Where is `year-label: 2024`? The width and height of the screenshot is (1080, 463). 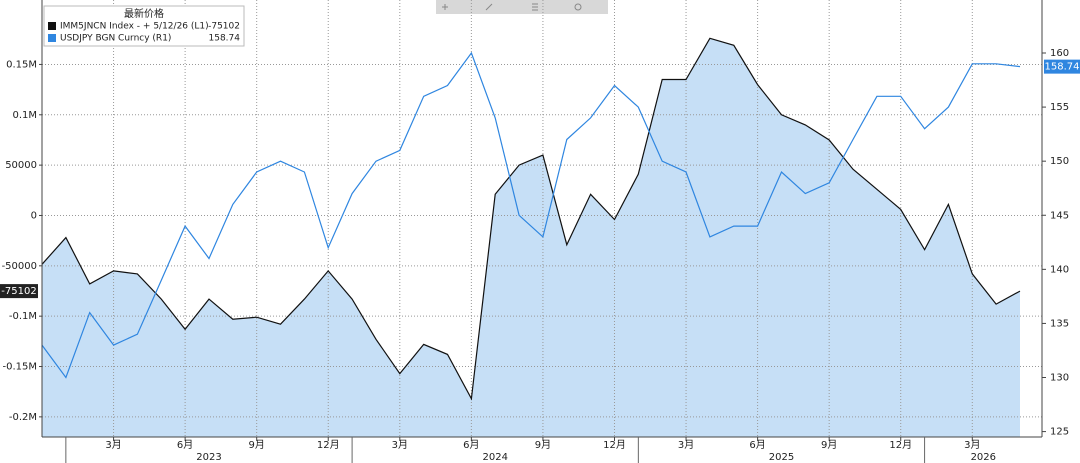
year-label: 2024 is located at coordinates (494, 457).